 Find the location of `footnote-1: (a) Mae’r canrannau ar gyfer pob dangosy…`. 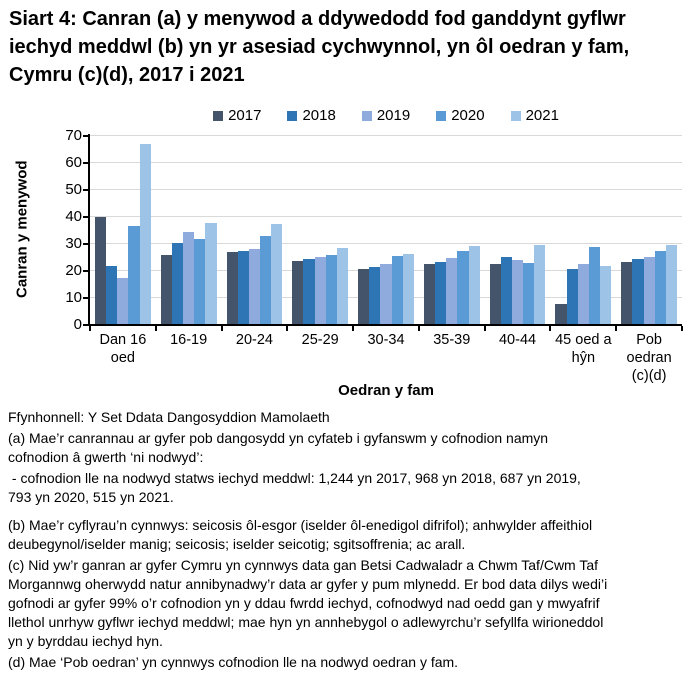

footnote-1: (a) Mae’r canrannau ar gyfer pob dangosy… is located at coordinates (278, 447).